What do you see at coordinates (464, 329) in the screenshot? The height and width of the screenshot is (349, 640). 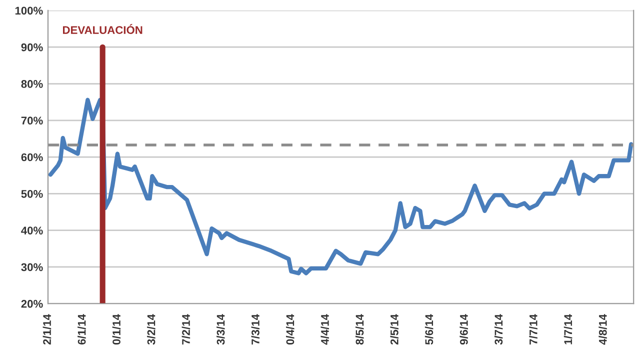 I see `x-tick-label: 9/6/14` at bounding box center [464, 329].